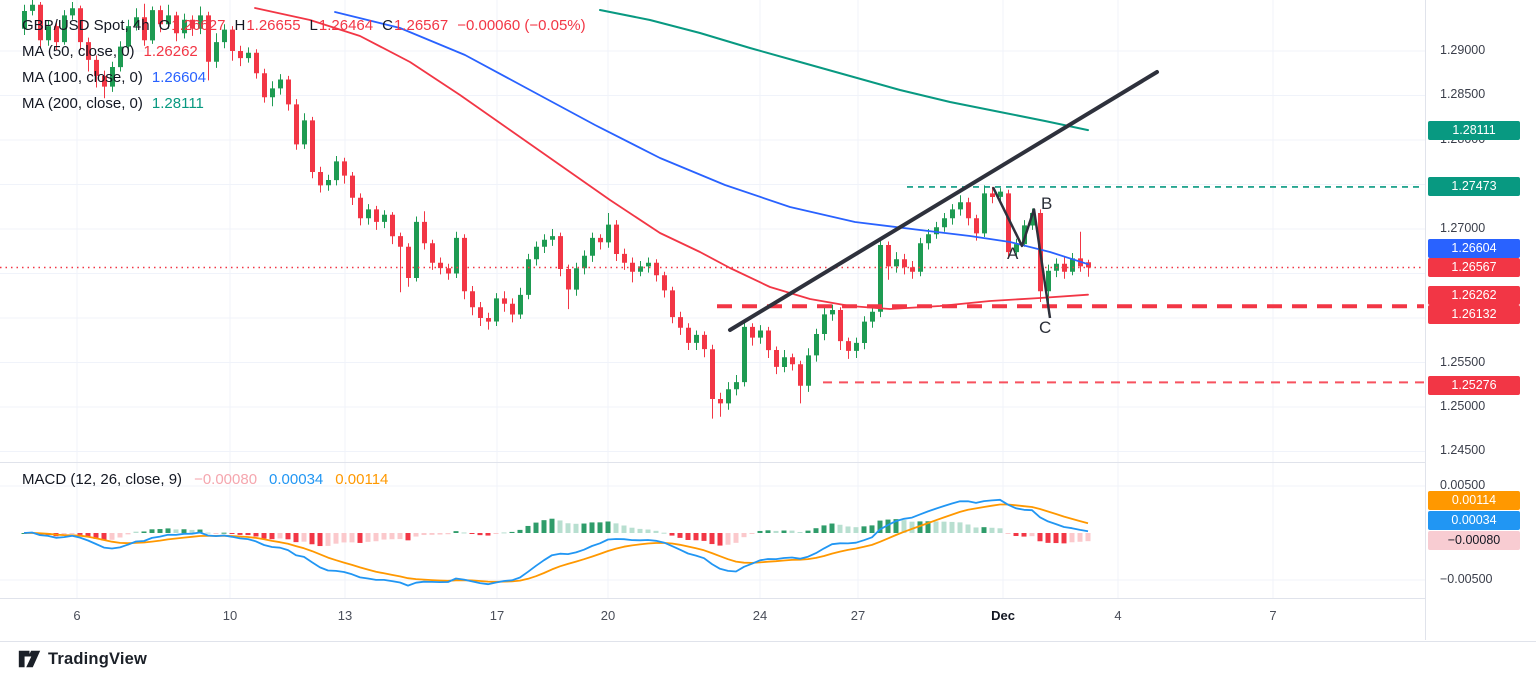 Image resolution: width=1536 pixels, height=682 pixels. Describe the element at coordinates (192, 25) in the screenshot. I see `ohlc-o: O 1.26627` at that location.